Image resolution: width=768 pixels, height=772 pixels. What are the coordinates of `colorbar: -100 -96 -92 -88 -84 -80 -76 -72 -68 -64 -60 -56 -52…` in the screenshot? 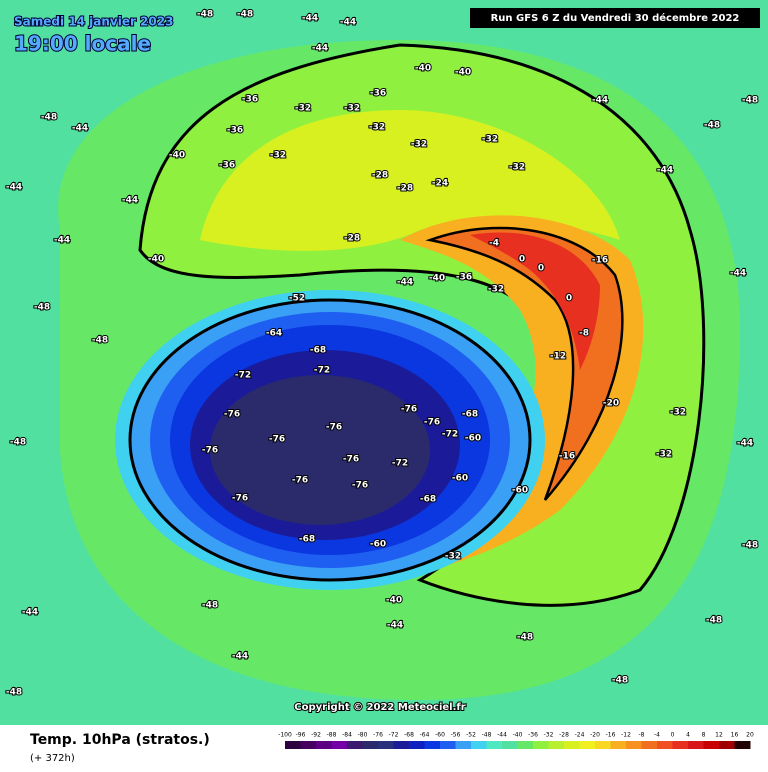 It's located at (516, 740).